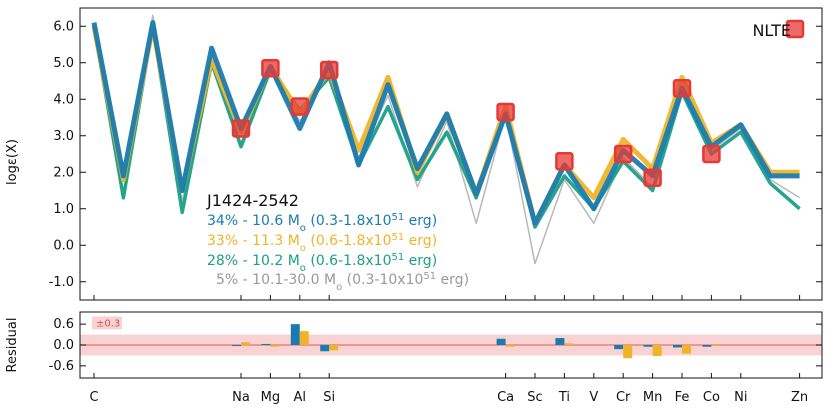 This screenshot has width=830, height=415. What do you see at coordinates (63, 136) in the screenshot?
I see `y-tick-label: 3.0` at bounding box center [63, 136].